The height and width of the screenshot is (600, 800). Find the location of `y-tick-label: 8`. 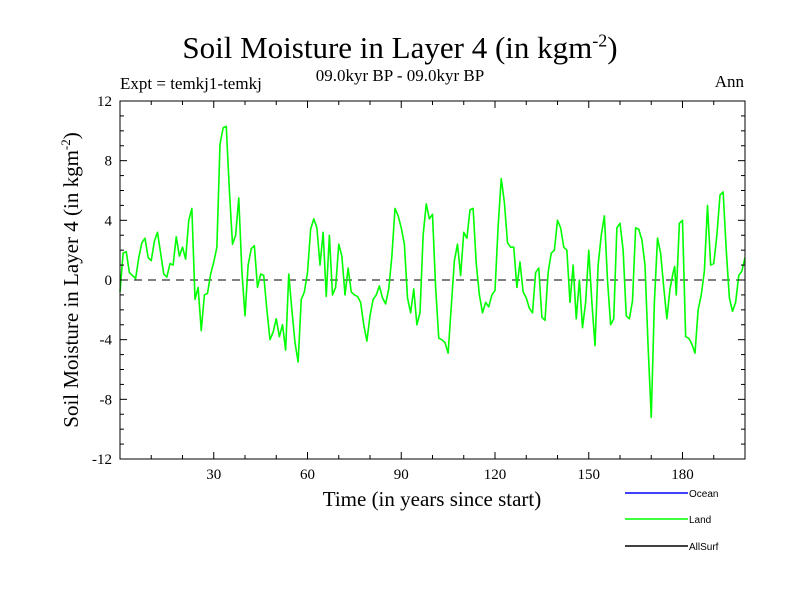

y-tick-label: 8 is located at coordinates (109, 162).